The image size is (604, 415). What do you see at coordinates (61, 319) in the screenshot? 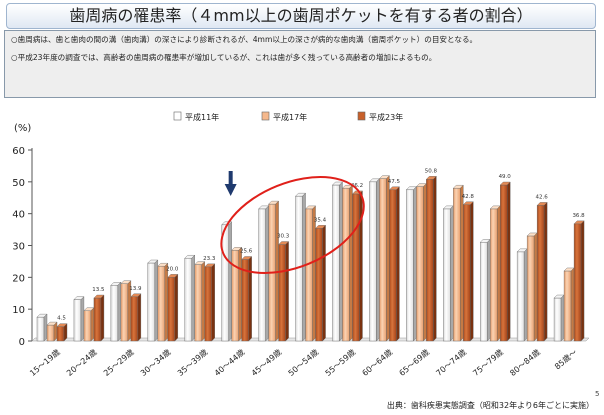
I see `data-label: 4.5` at bounding box center [61, 319].